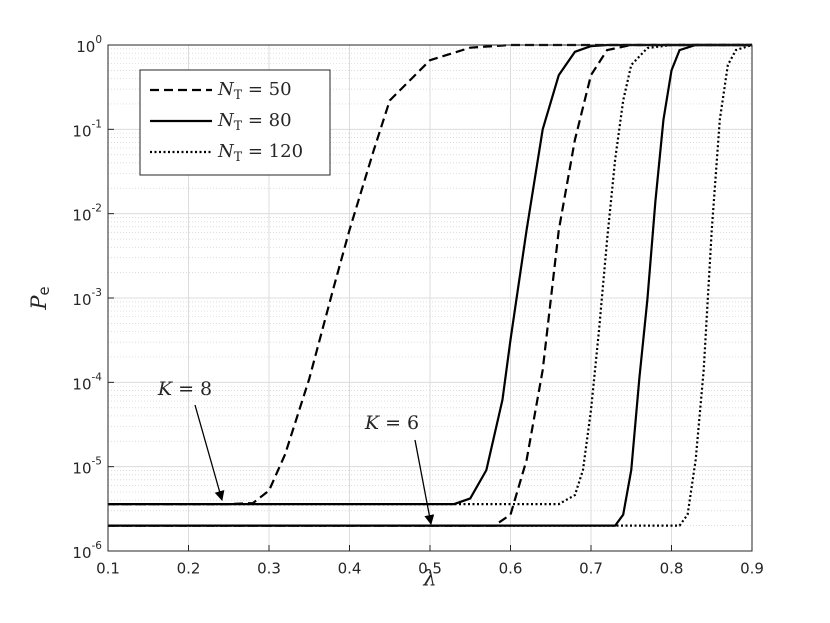 This screenshot has height=623, width=830. I want to click on x-tick-label: 0.2, so click(189, 569).